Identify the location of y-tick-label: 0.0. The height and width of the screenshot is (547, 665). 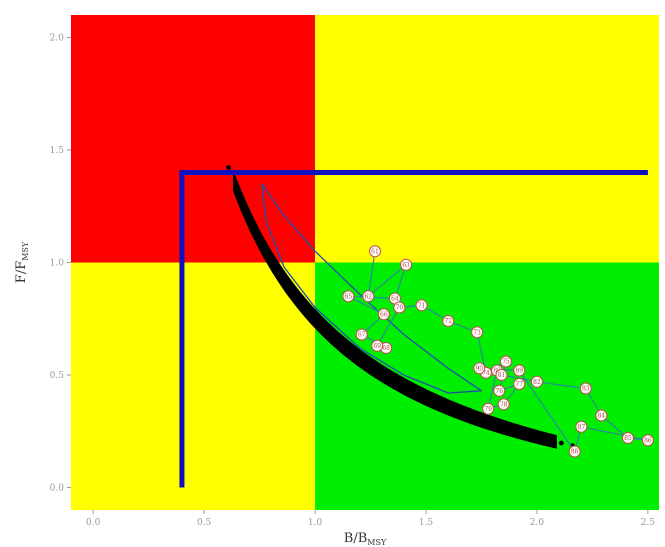
(57, 489).